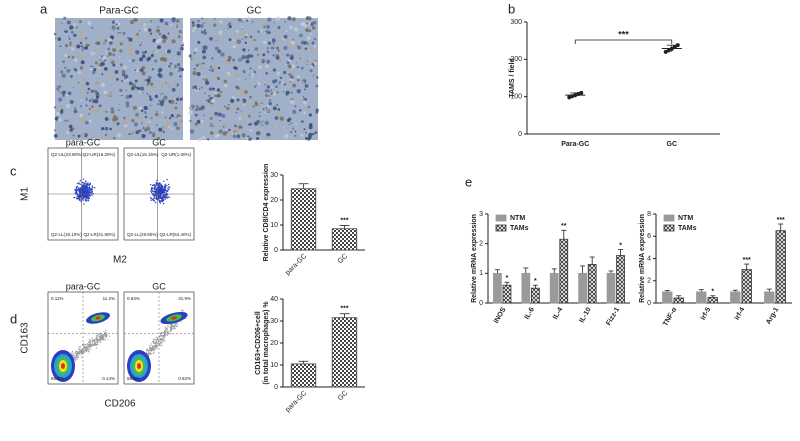 Image resolution: width=800 pixels, height=441 pixels. I want to click on point, so click(581, 92).